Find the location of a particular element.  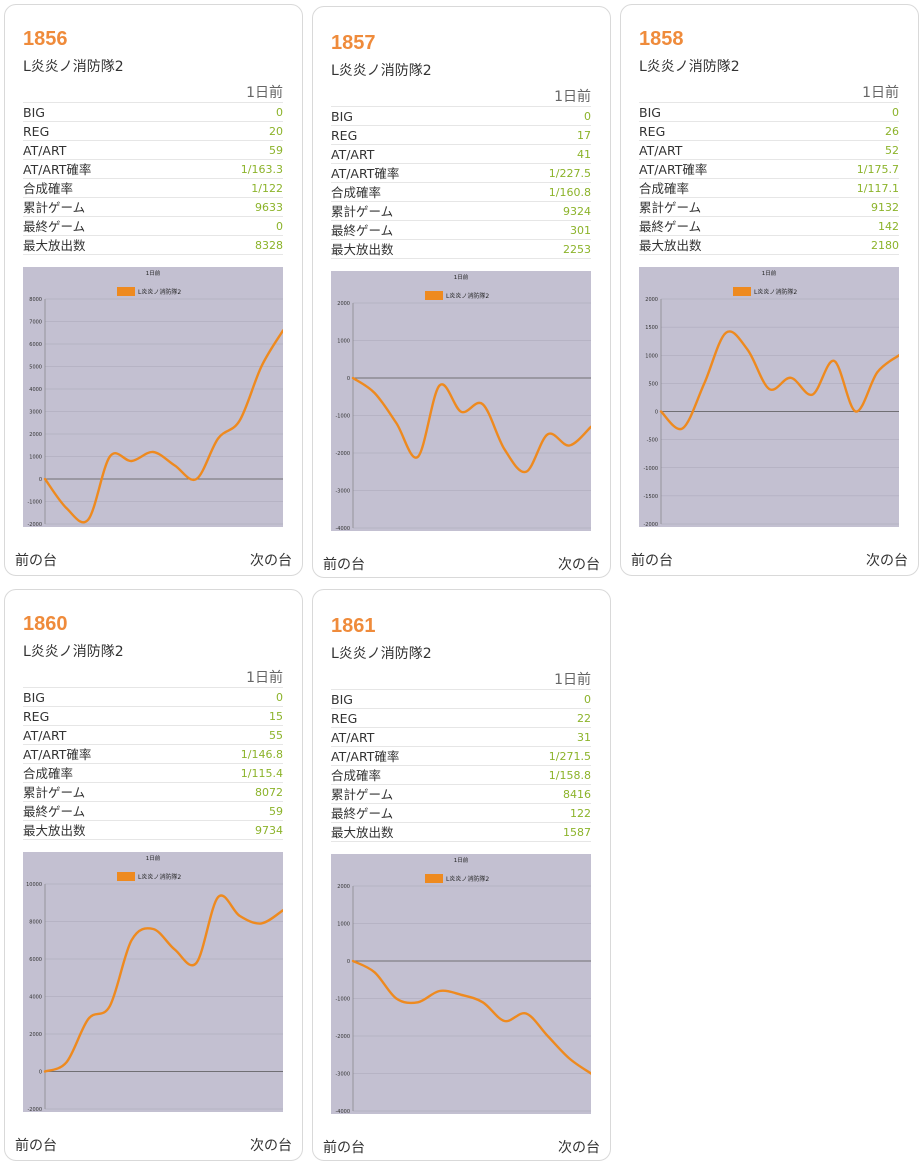

y-tick-label: 2000 is located at coordinates (343, 887).